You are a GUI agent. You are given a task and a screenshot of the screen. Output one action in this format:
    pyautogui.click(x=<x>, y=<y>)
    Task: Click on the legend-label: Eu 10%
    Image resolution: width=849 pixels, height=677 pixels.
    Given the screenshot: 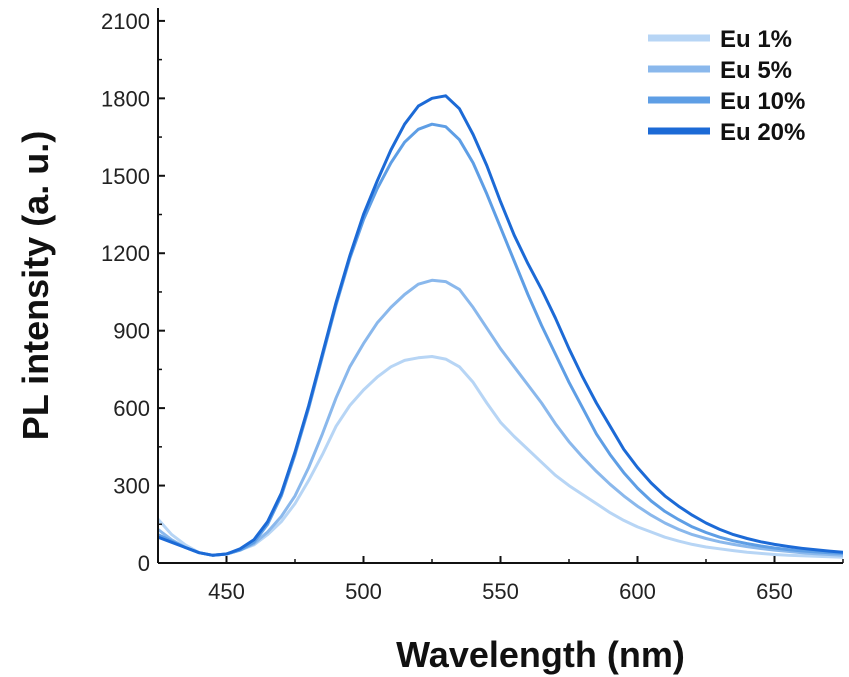 What is the action you would take?
    pyautogui.click(x=762, y=101)
    